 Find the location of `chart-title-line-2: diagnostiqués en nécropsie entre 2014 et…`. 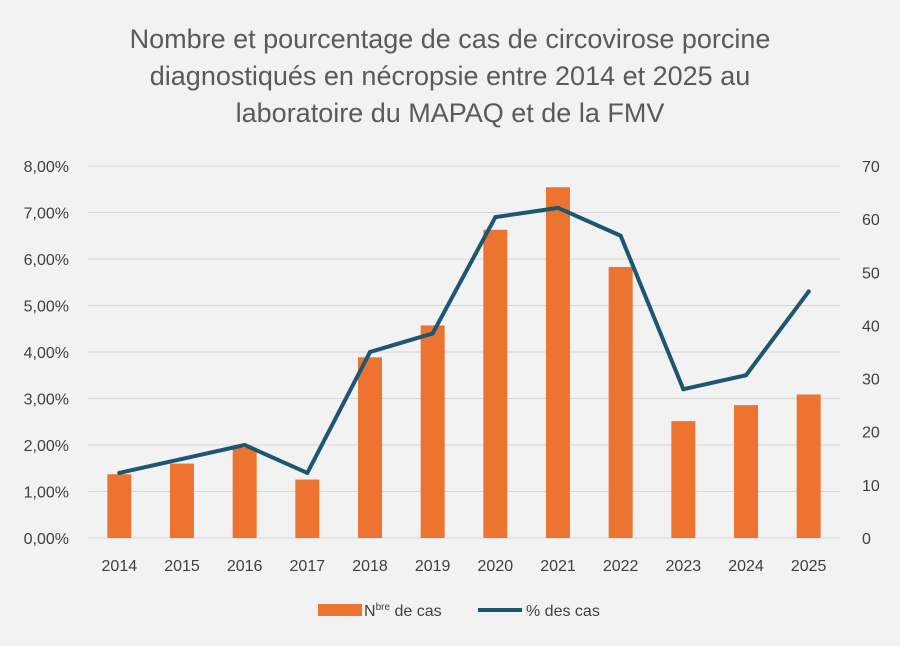

chart-title-line-2: diagnostiqués en nécropsie entre 2014 et… is located at coordinates (450, 76).